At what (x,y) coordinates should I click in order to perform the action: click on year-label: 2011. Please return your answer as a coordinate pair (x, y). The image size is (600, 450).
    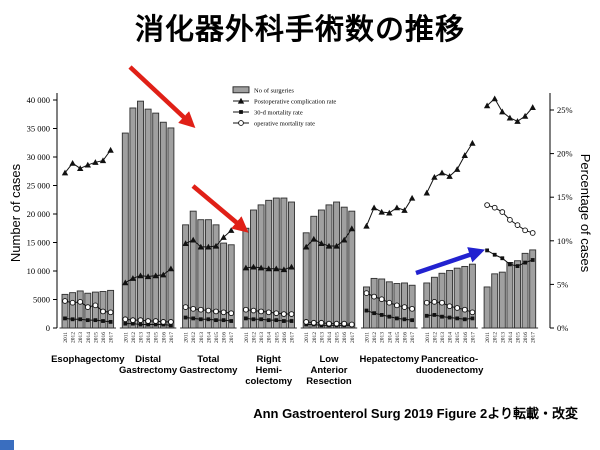
    Looking at the image, I should click on (488, 337).